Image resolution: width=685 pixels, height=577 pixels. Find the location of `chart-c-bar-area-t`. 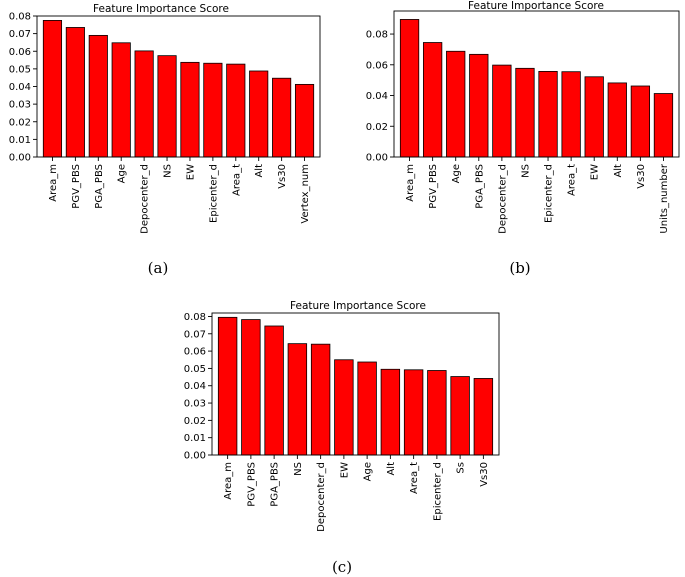

chart-c-bar-area-t is located at coordinates (413, 412).